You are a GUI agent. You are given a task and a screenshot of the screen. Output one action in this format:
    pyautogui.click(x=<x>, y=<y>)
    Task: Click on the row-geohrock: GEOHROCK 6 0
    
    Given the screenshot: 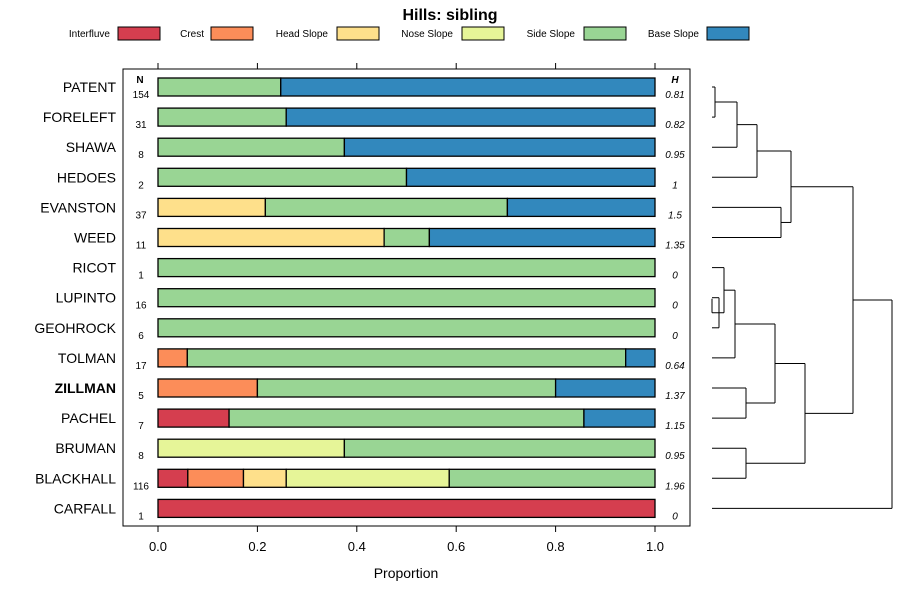 What is the action you would take?
    pyautogui.click(x=356, y=330)
    